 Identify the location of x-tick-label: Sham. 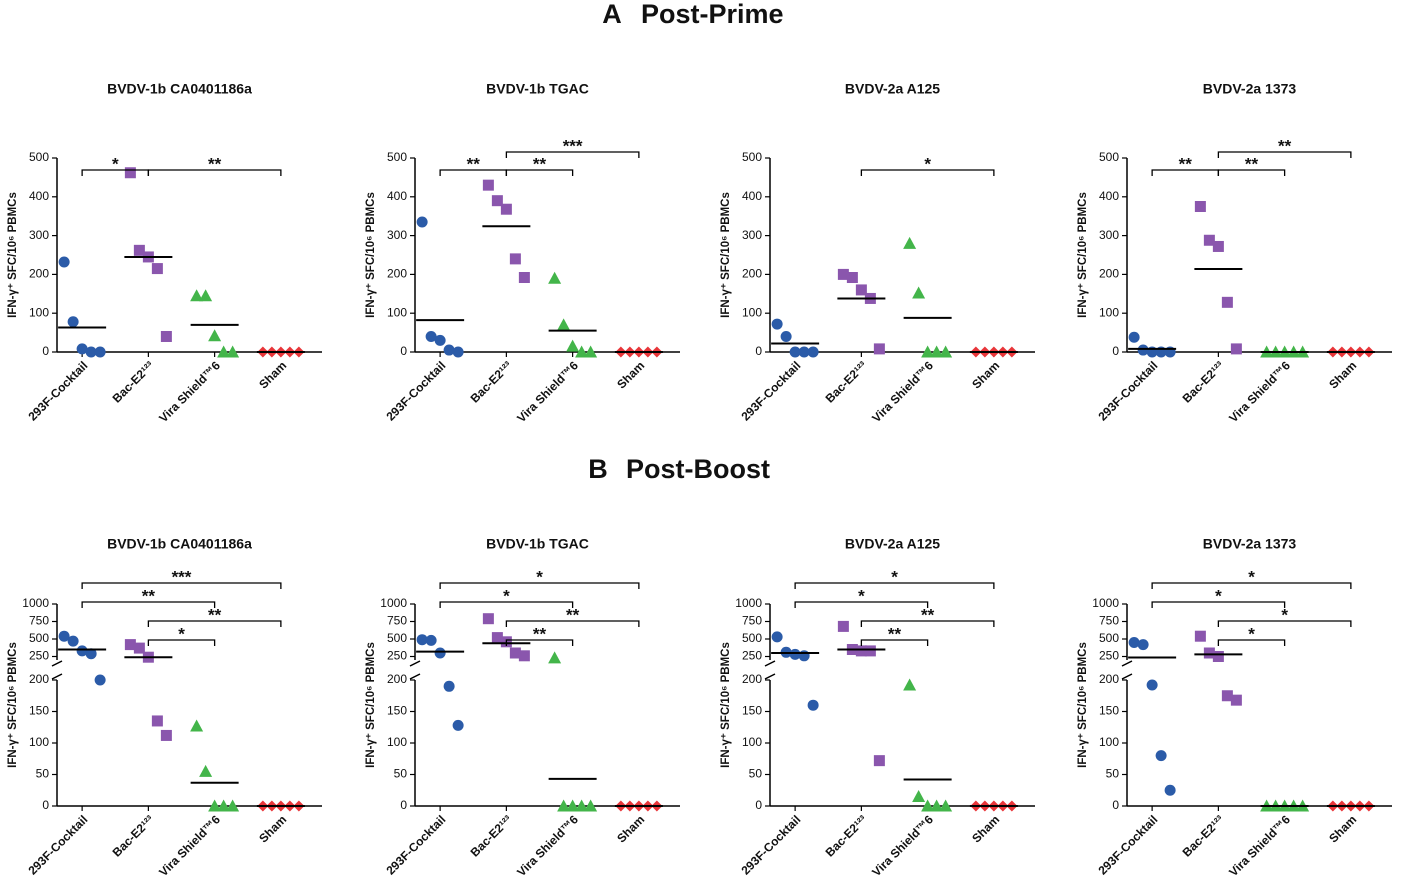
(985, 828).